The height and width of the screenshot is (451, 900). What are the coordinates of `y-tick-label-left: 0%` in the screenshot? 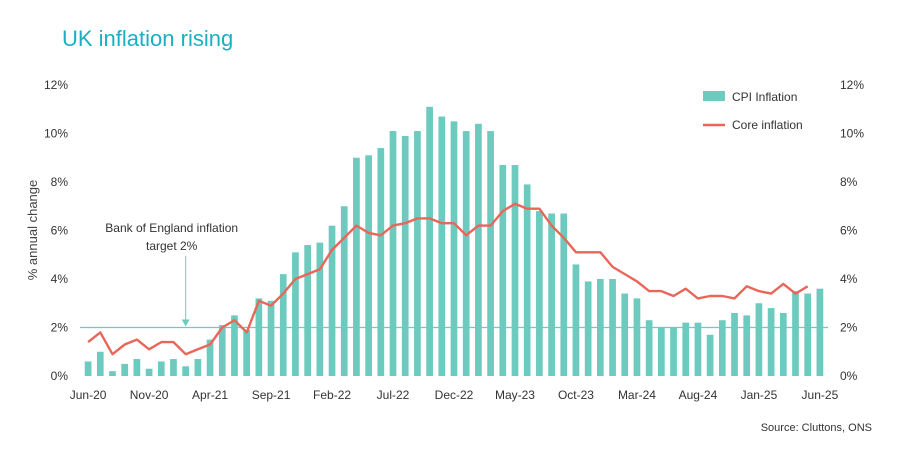 It's located at (60, 376).